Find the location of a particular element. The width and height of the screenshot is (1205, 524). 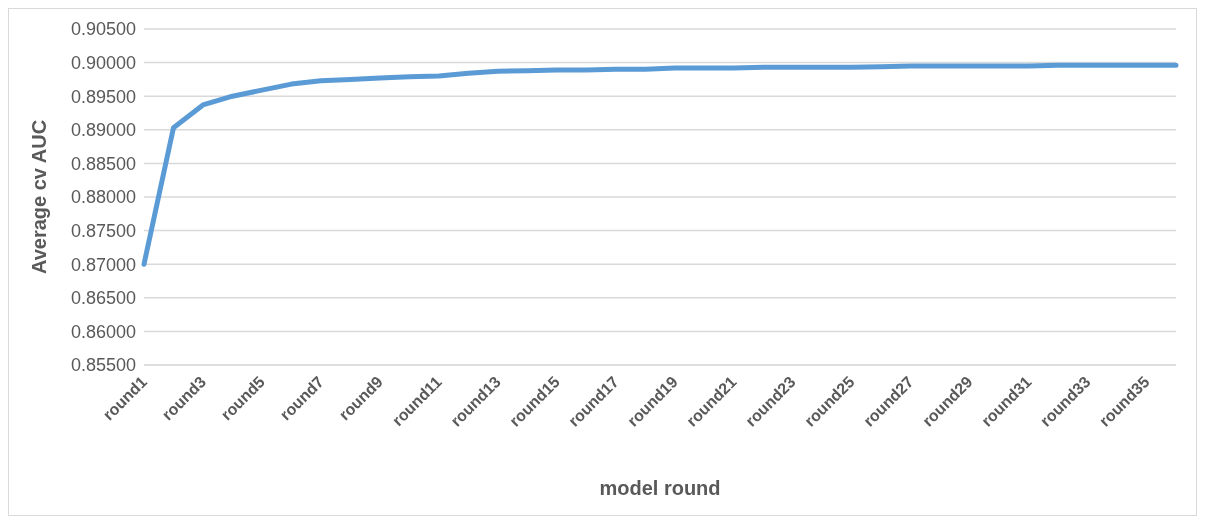

y-tick-label: 0.88000 is located at coordinates (103, 197).